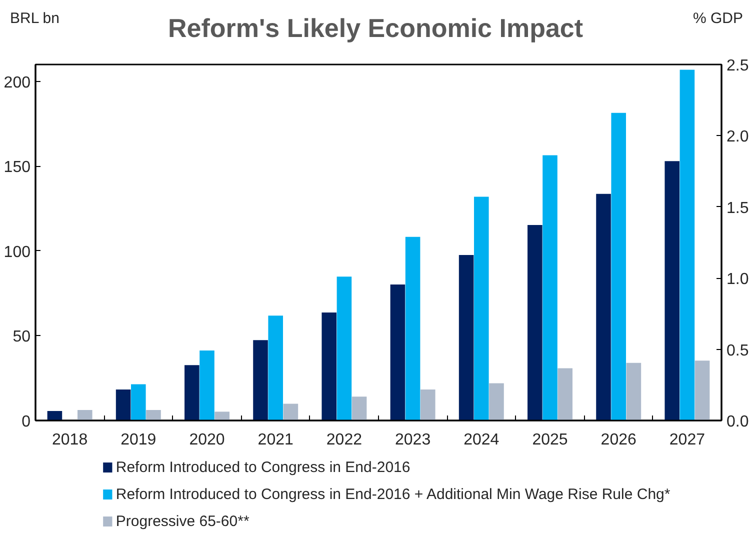 The image size is (751, 556). Describe the element at coordinates (207, 440) in the screenshot. I see `x-tick-label: 2020` at that location.